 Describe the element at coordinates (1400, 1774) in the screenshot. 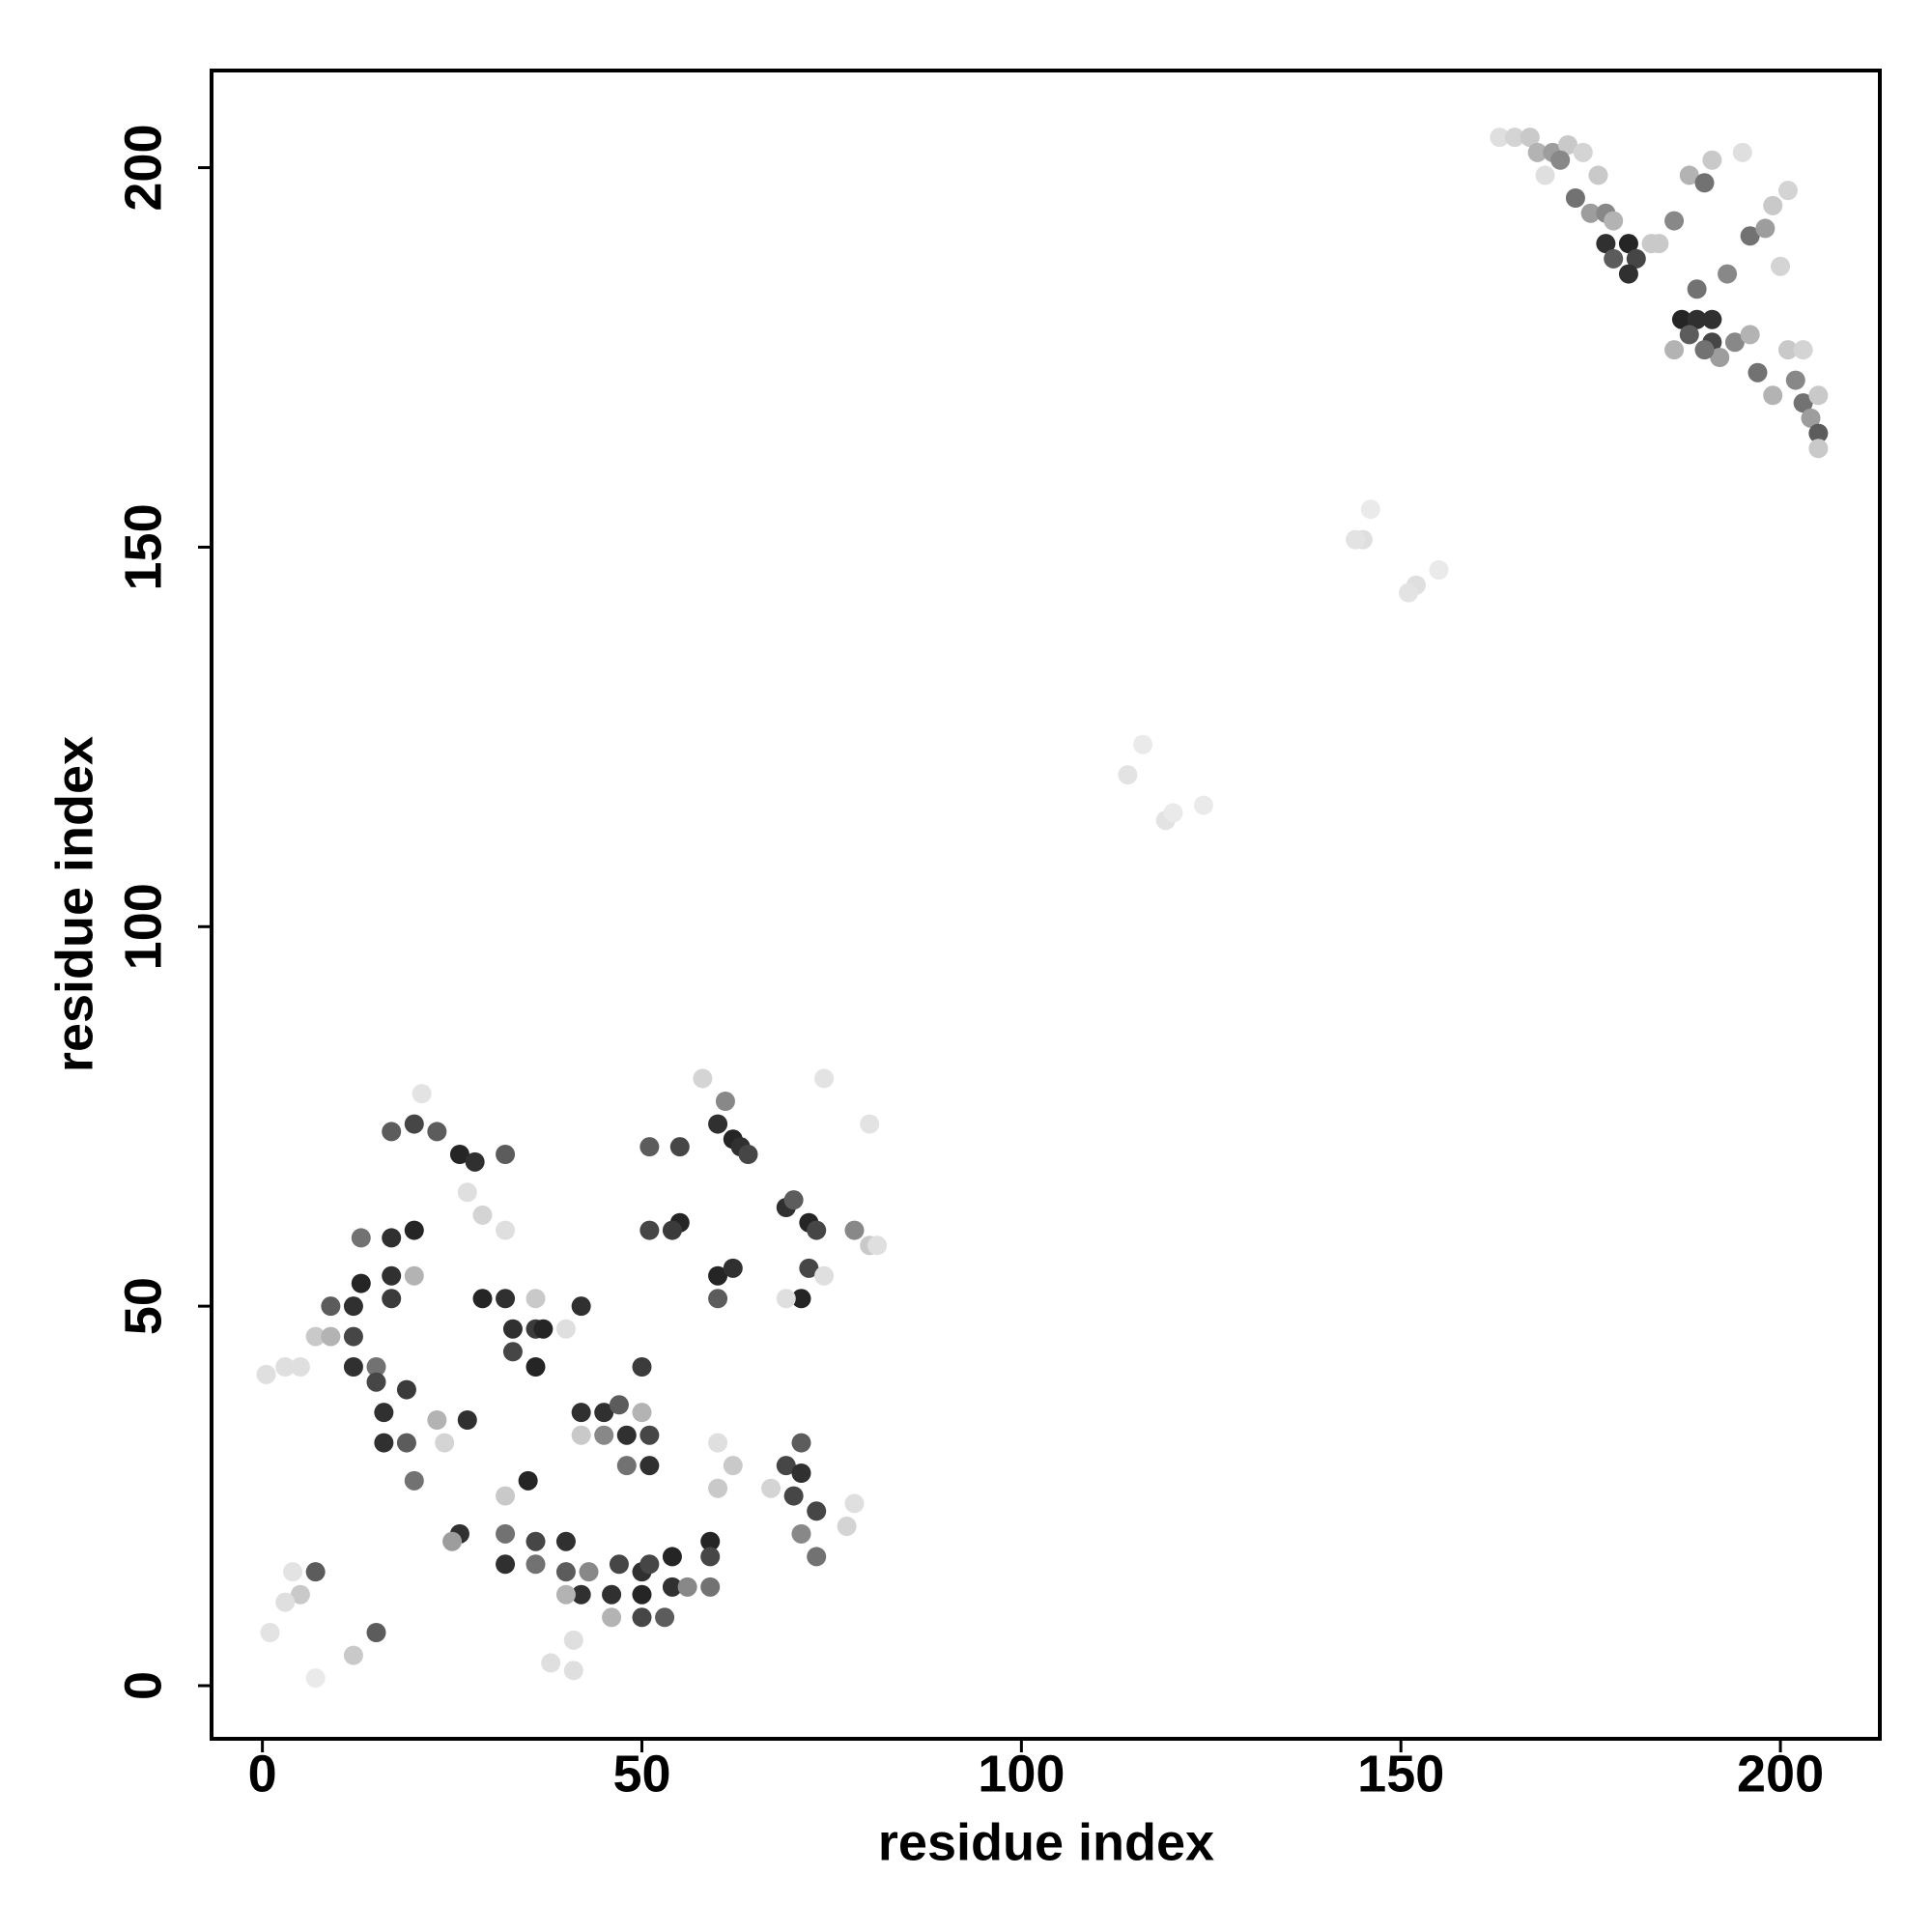

I see `x-tick-label: 150` at that location.